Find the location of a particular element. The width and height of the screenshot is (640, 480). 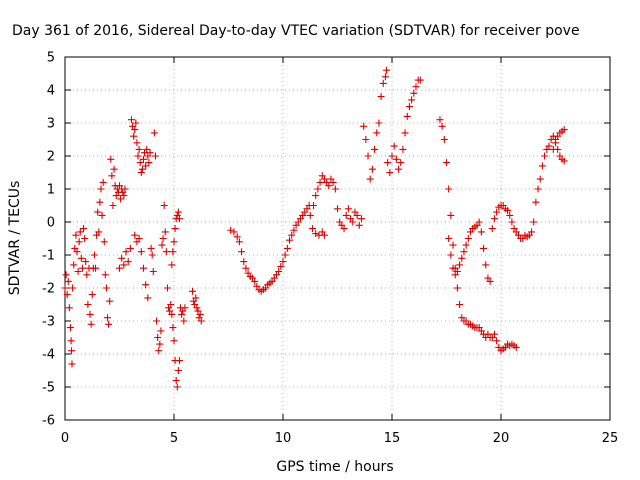

y-tick-label: -6 is located at coordinates (48, 421).